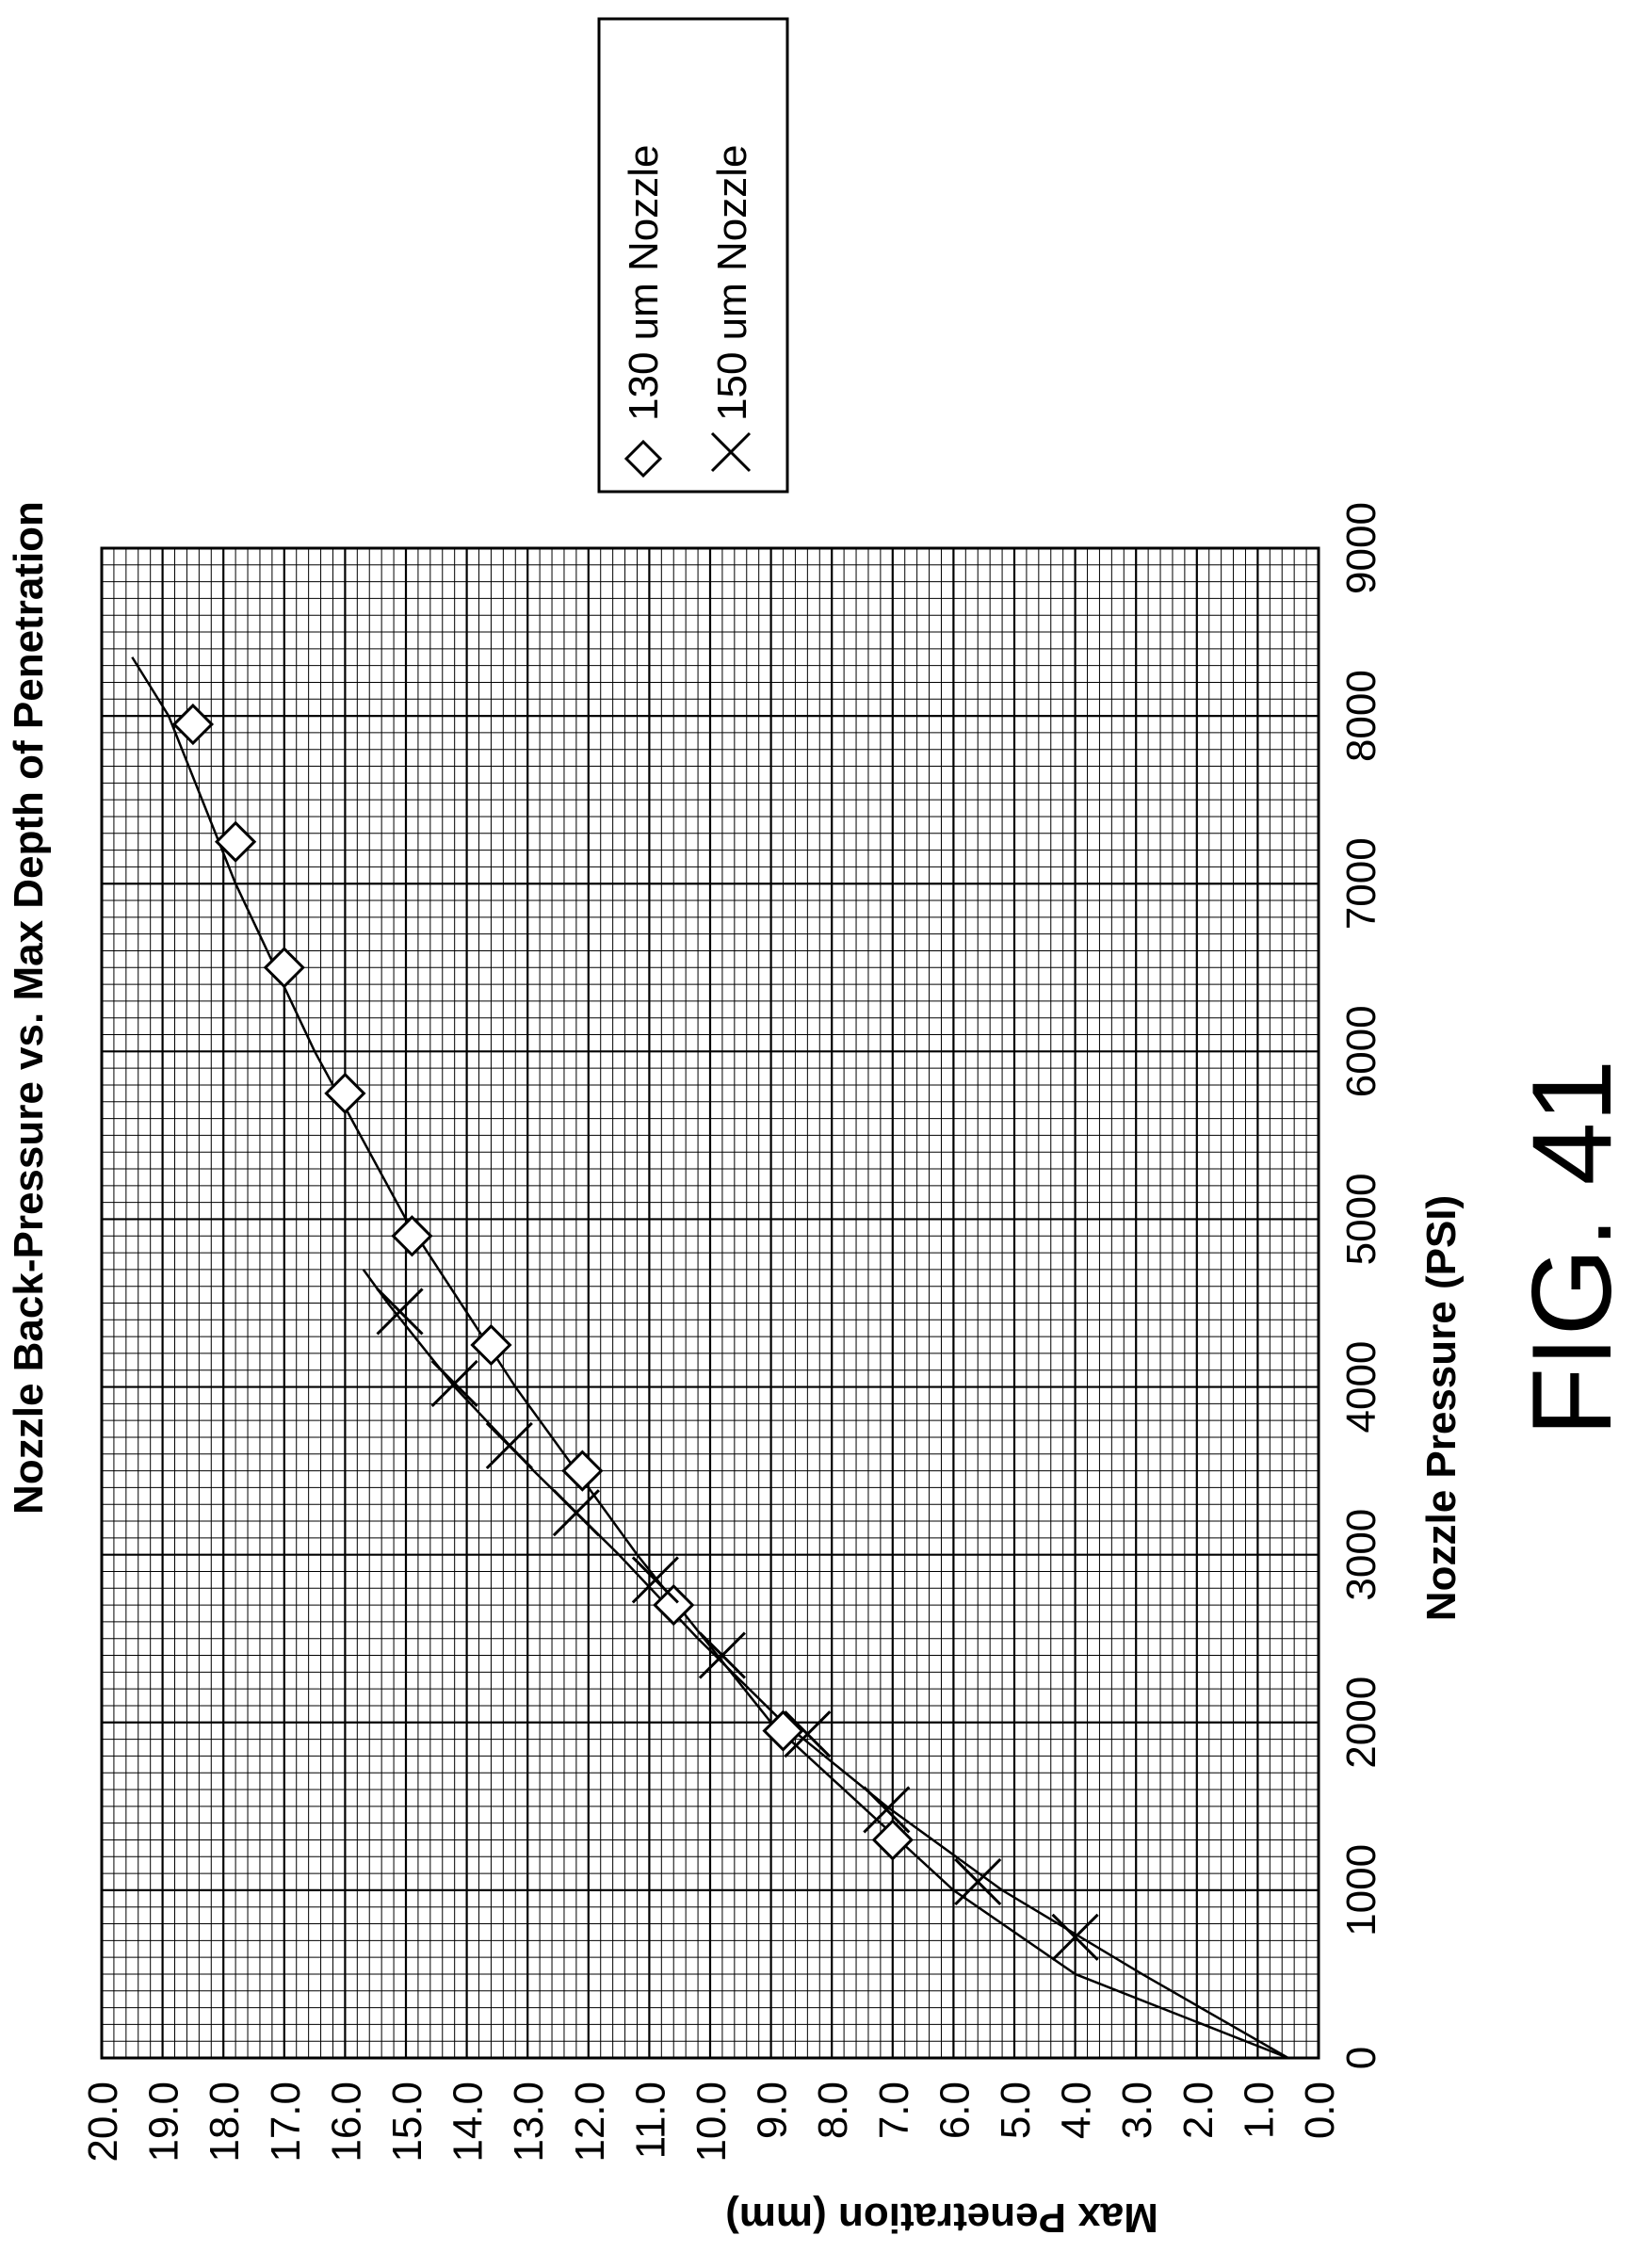  I want to click on y-tick-label: 20.0, so click(103, 2122).